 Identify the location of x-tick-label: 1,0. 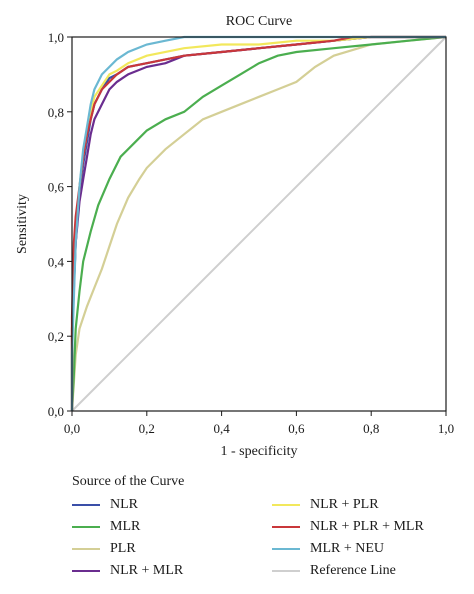
(446, 428).